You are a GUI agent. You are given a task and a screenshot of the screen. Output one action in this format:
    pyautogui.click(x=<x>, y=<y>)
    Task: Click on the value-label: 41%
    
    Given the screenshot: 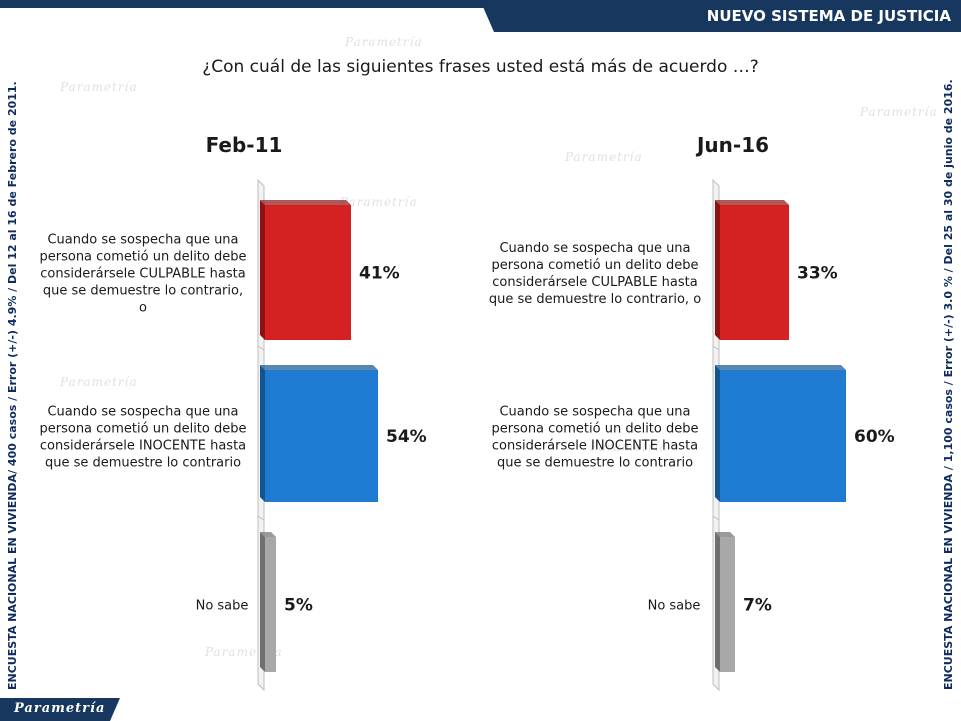 What is the action you would take?
    pyautogui.click(x=379, y=274)
    